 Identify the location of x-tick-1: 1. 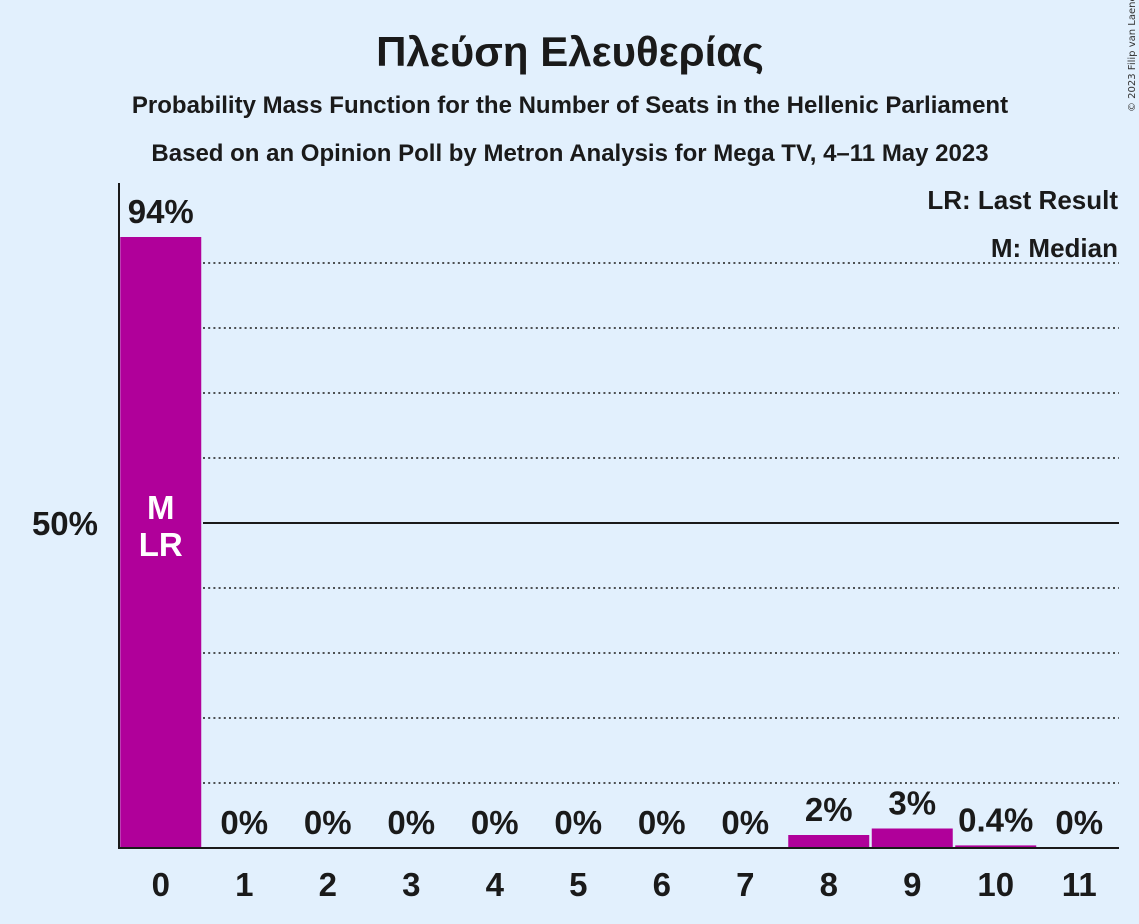
(244, 884).